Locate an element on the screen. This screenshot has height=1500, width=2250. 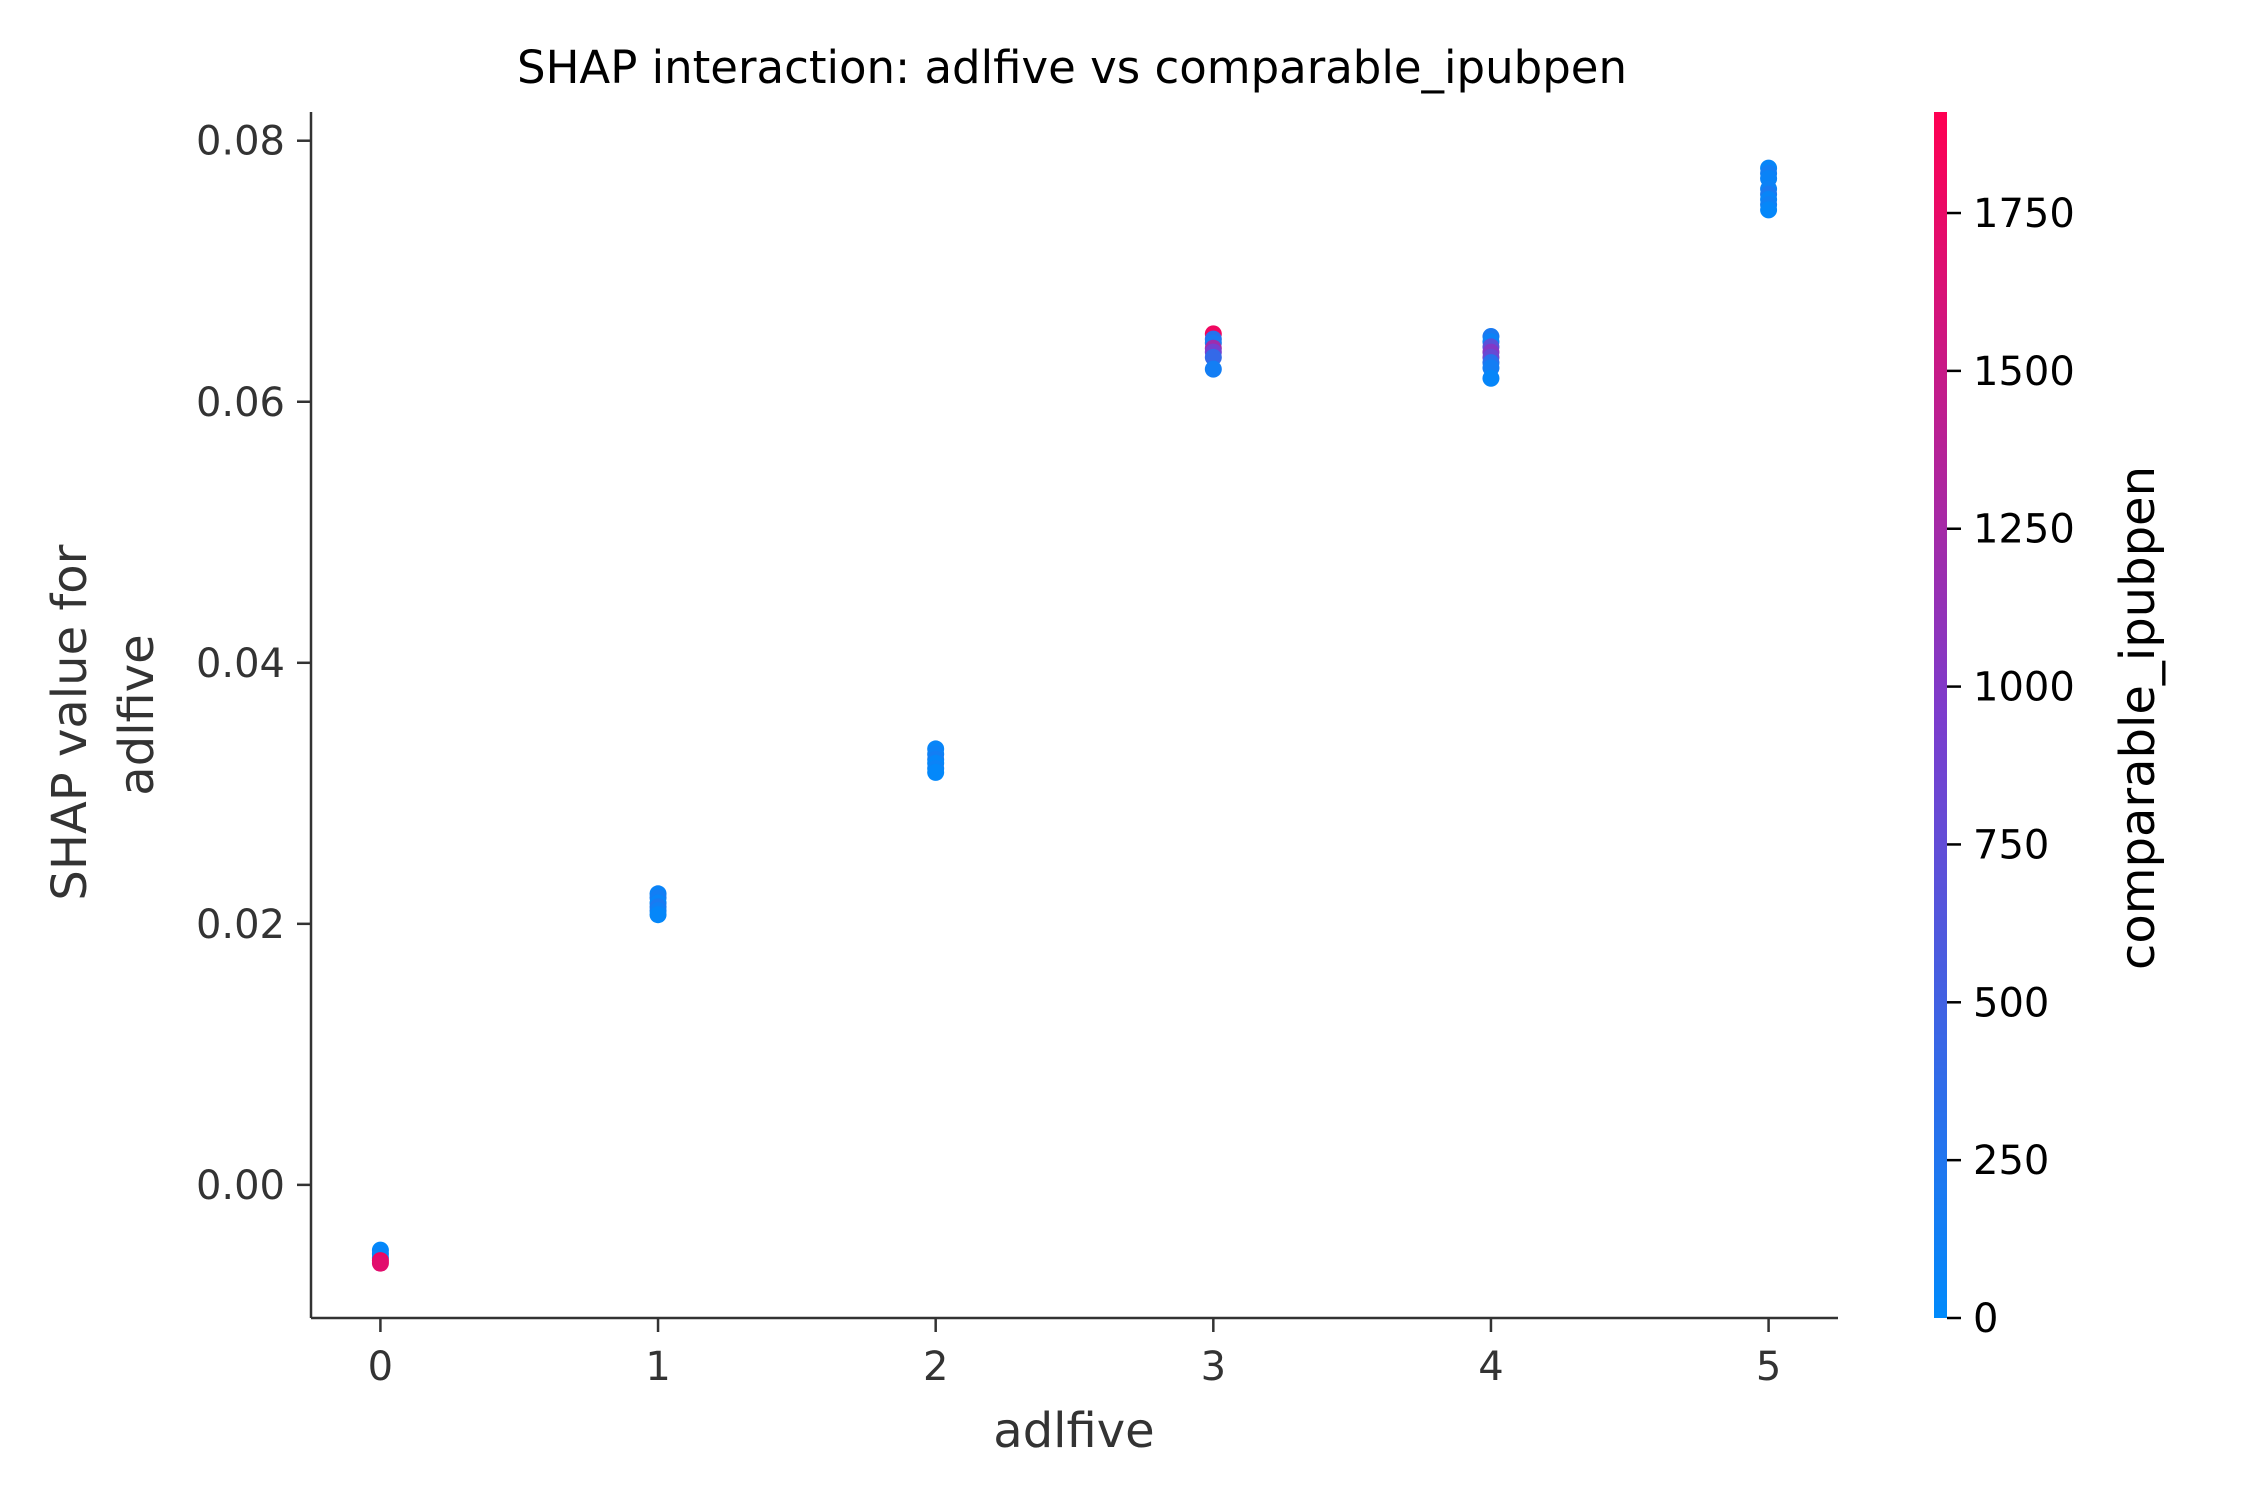
x-tick-label: 1 is located at coordinates (657, 1367).